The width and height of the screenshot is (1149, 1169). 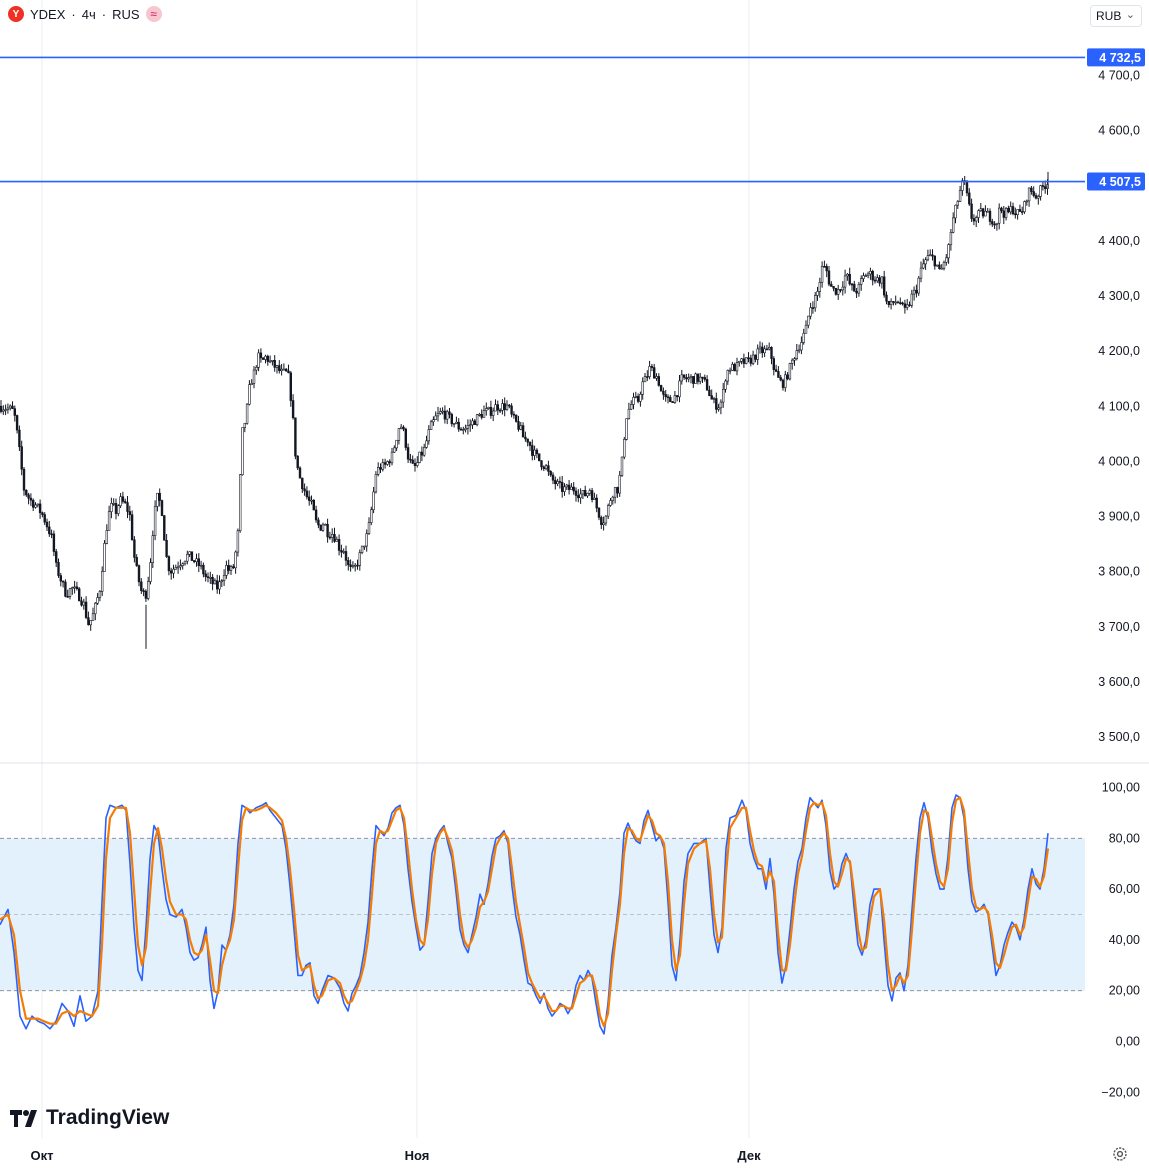 I want to click on currency-selector: RUB ⌄, so click(x=1116, y=16).